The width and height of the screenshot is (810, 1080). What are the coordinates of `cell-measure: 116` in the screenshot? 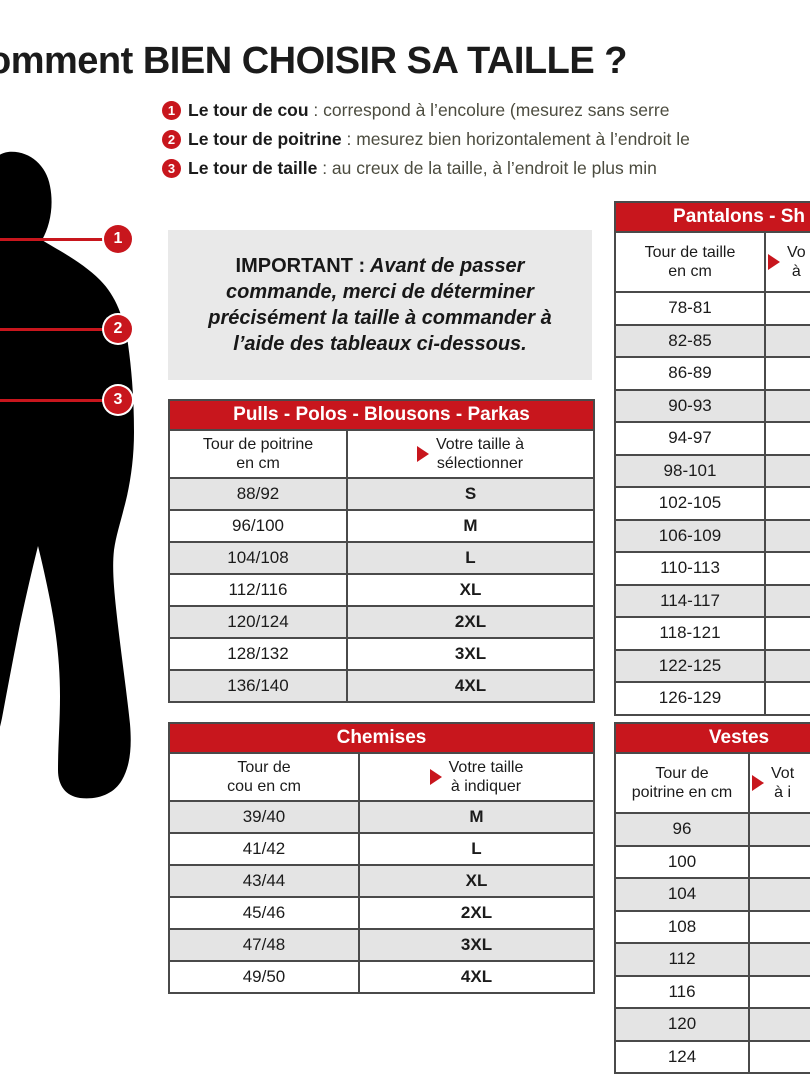 It's located at (683, 991).